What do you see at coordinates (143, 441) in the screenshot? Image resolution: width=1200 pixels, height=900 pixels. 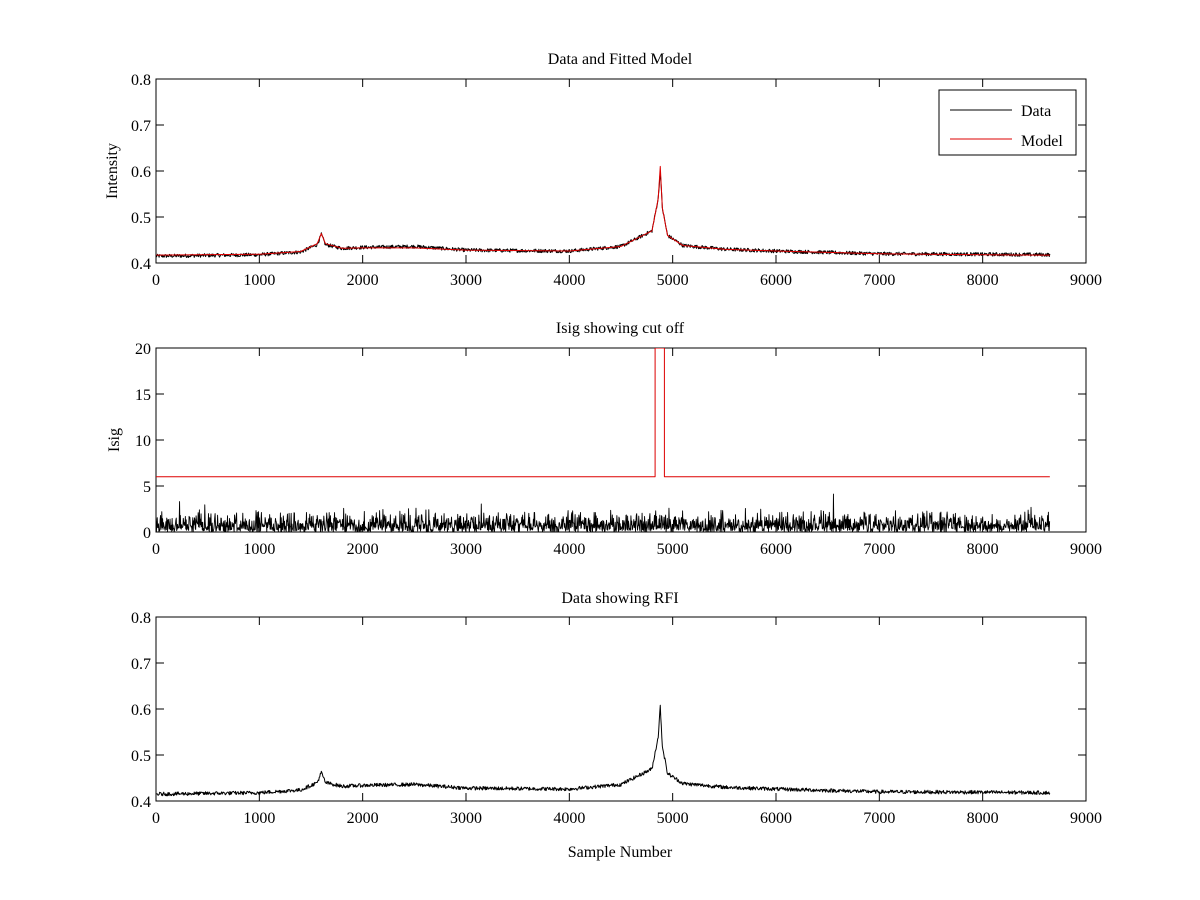 I see `y-tick-label: 10` at bounding box center [143, 441].